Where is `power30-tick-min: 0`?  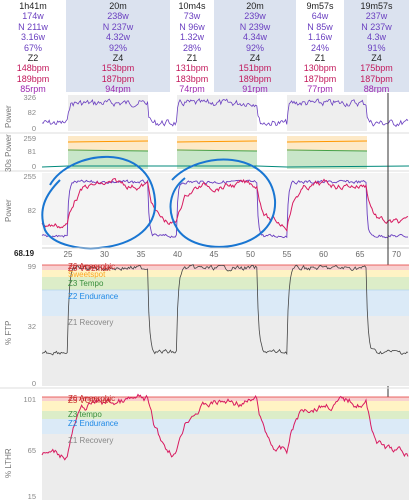
power30-tick-min: 0 is located at coordinates (33, 166).